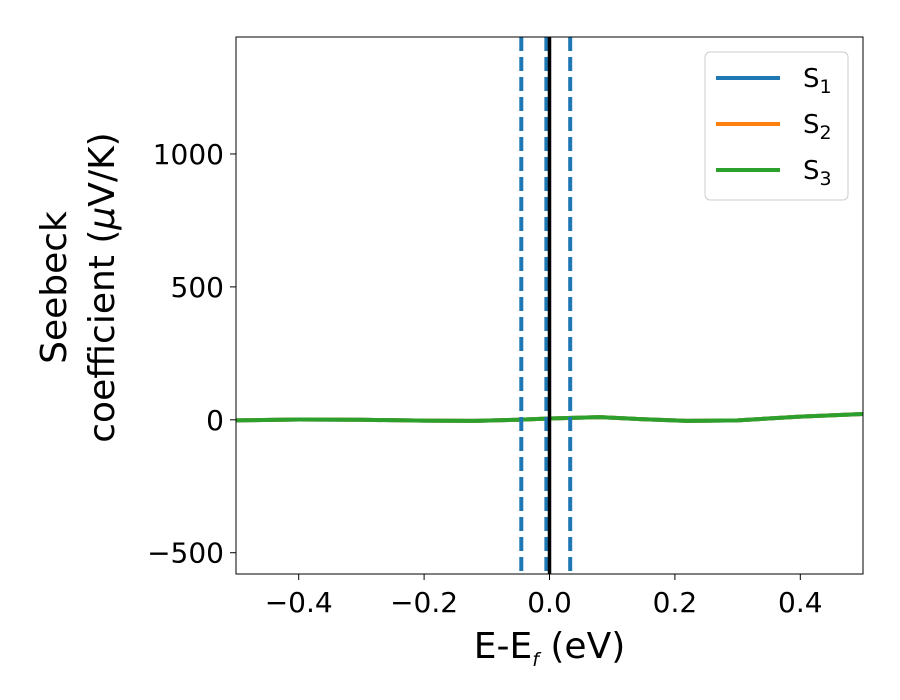 This screenshot has height=700, width=900. What do you see at coordinates (215, 420) in the screenshot?
I see `y-tick-label: 0` at bounding box center [215, 420].